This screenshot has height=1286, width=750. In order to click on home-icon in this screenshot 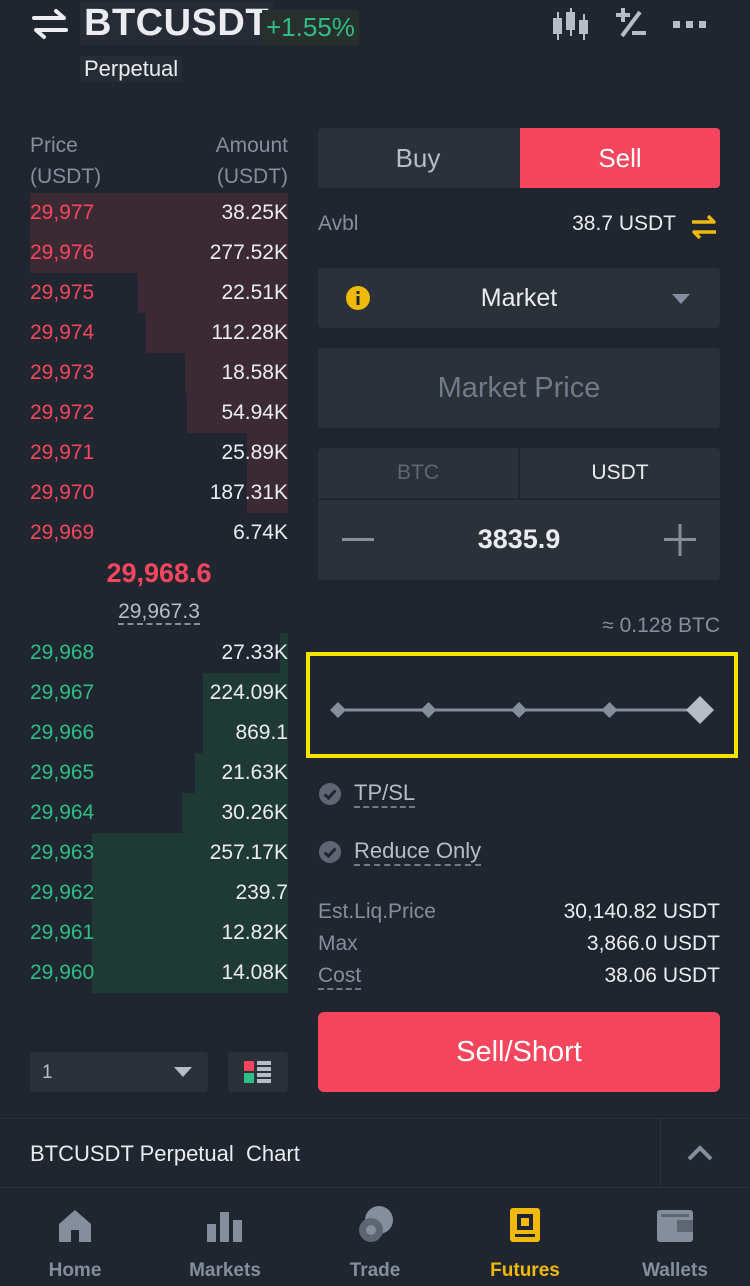, I will do `click(75, 1226)`.